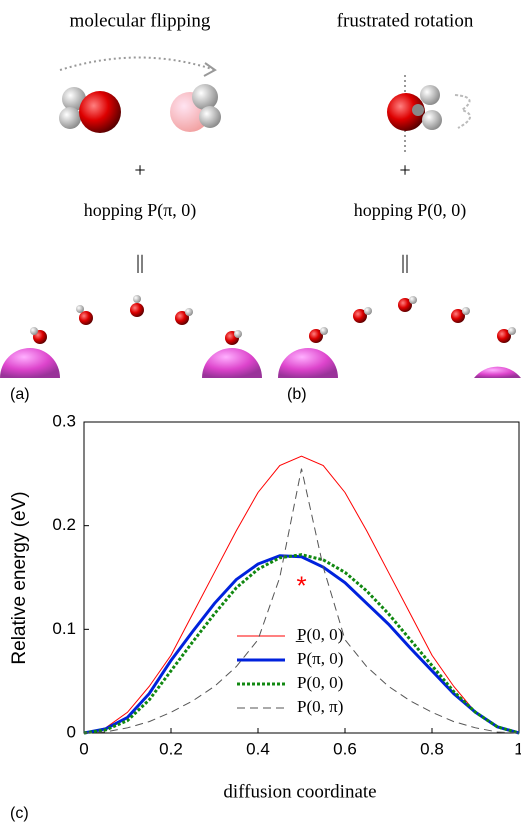  I want to click on y-tick-label: 0.3, so click(64, 420).